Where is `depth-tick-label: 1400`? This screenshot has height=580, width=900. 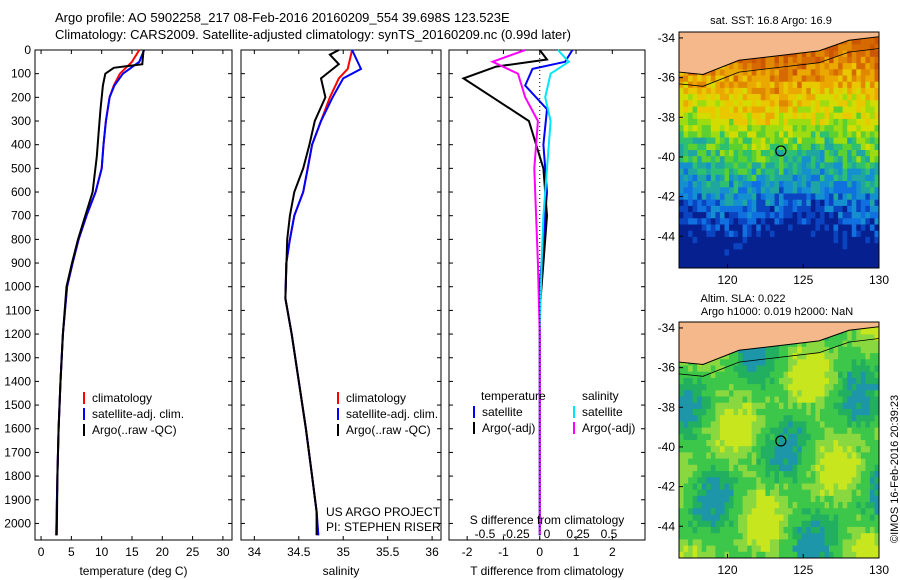 depth-tick-label: 1400 is located at coordinates (17, 381).